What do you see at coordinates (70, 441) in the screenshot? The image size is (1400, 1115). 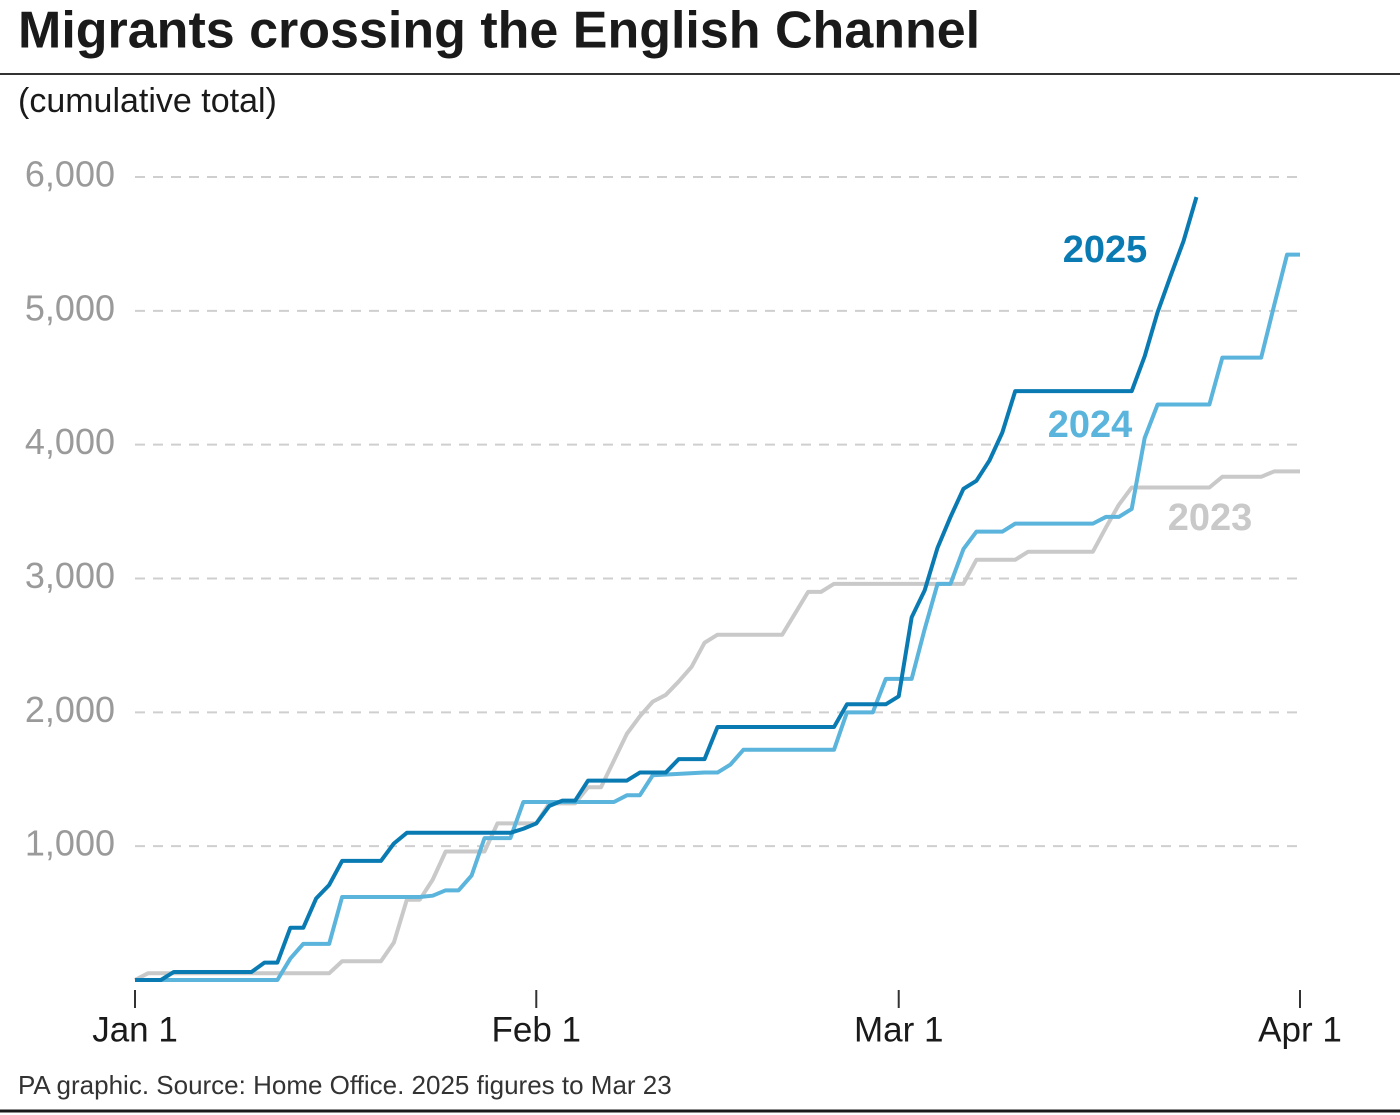 I see `y-tick-label: 4,000` at bounding box center [70, 441].